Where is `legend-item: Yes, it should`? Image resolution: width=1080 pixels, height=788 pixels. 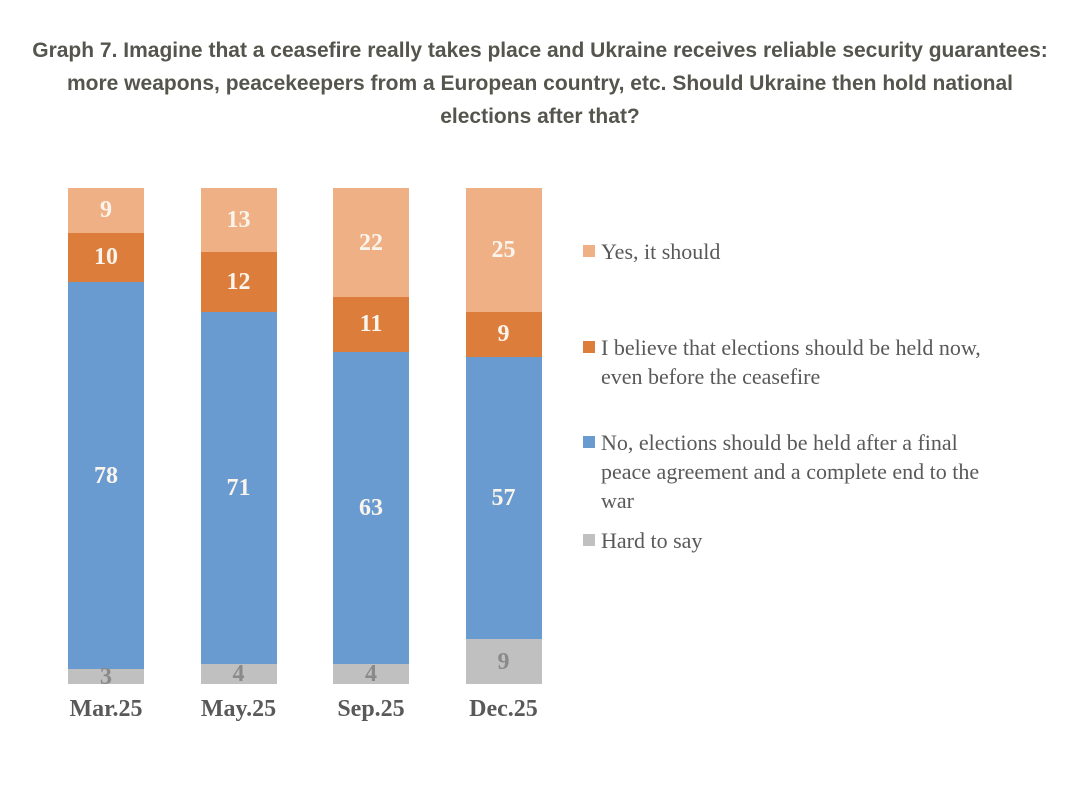 legend-item: Yes, it should is located at coordinates (651, 251).